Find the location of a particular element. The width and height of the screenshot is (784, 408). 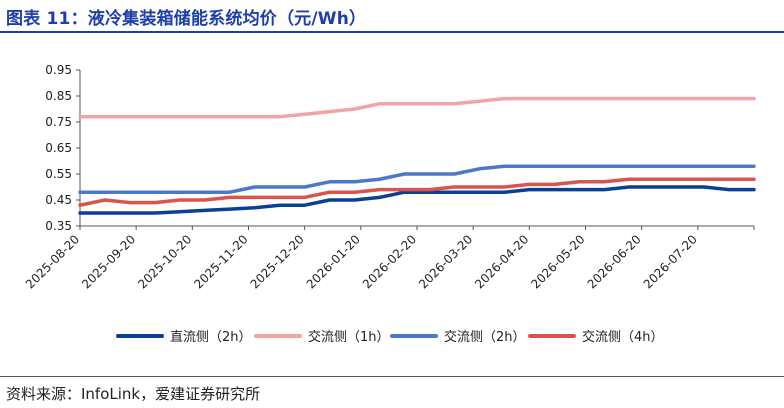

y-tick-label: 0.95 is located at coordinates (58, 70).